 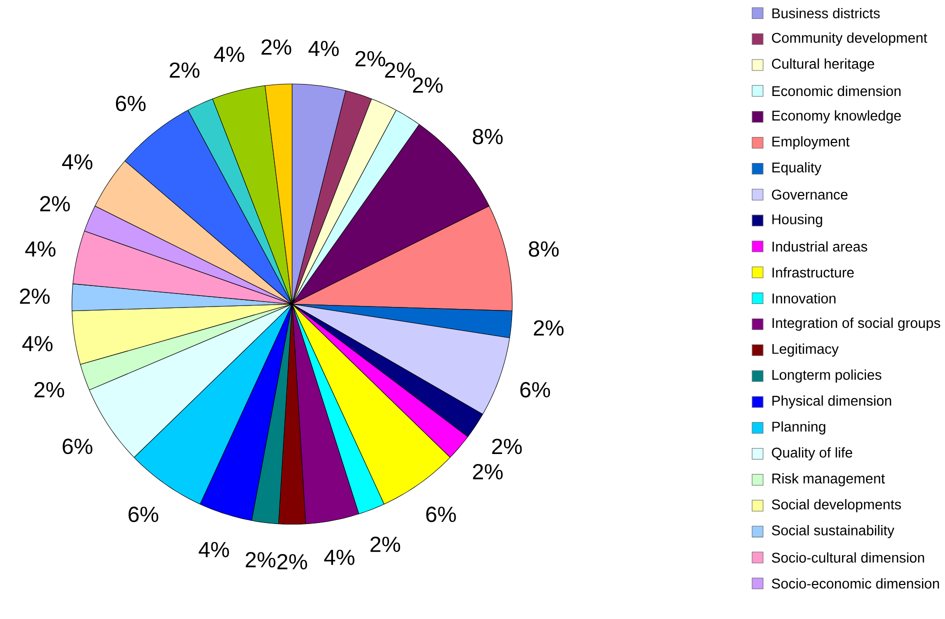 What do you see at coordinates (848, 557) in the screenshot?
I see `legend-label: Socio-cultural dimension` at bounding box center [848, 557].